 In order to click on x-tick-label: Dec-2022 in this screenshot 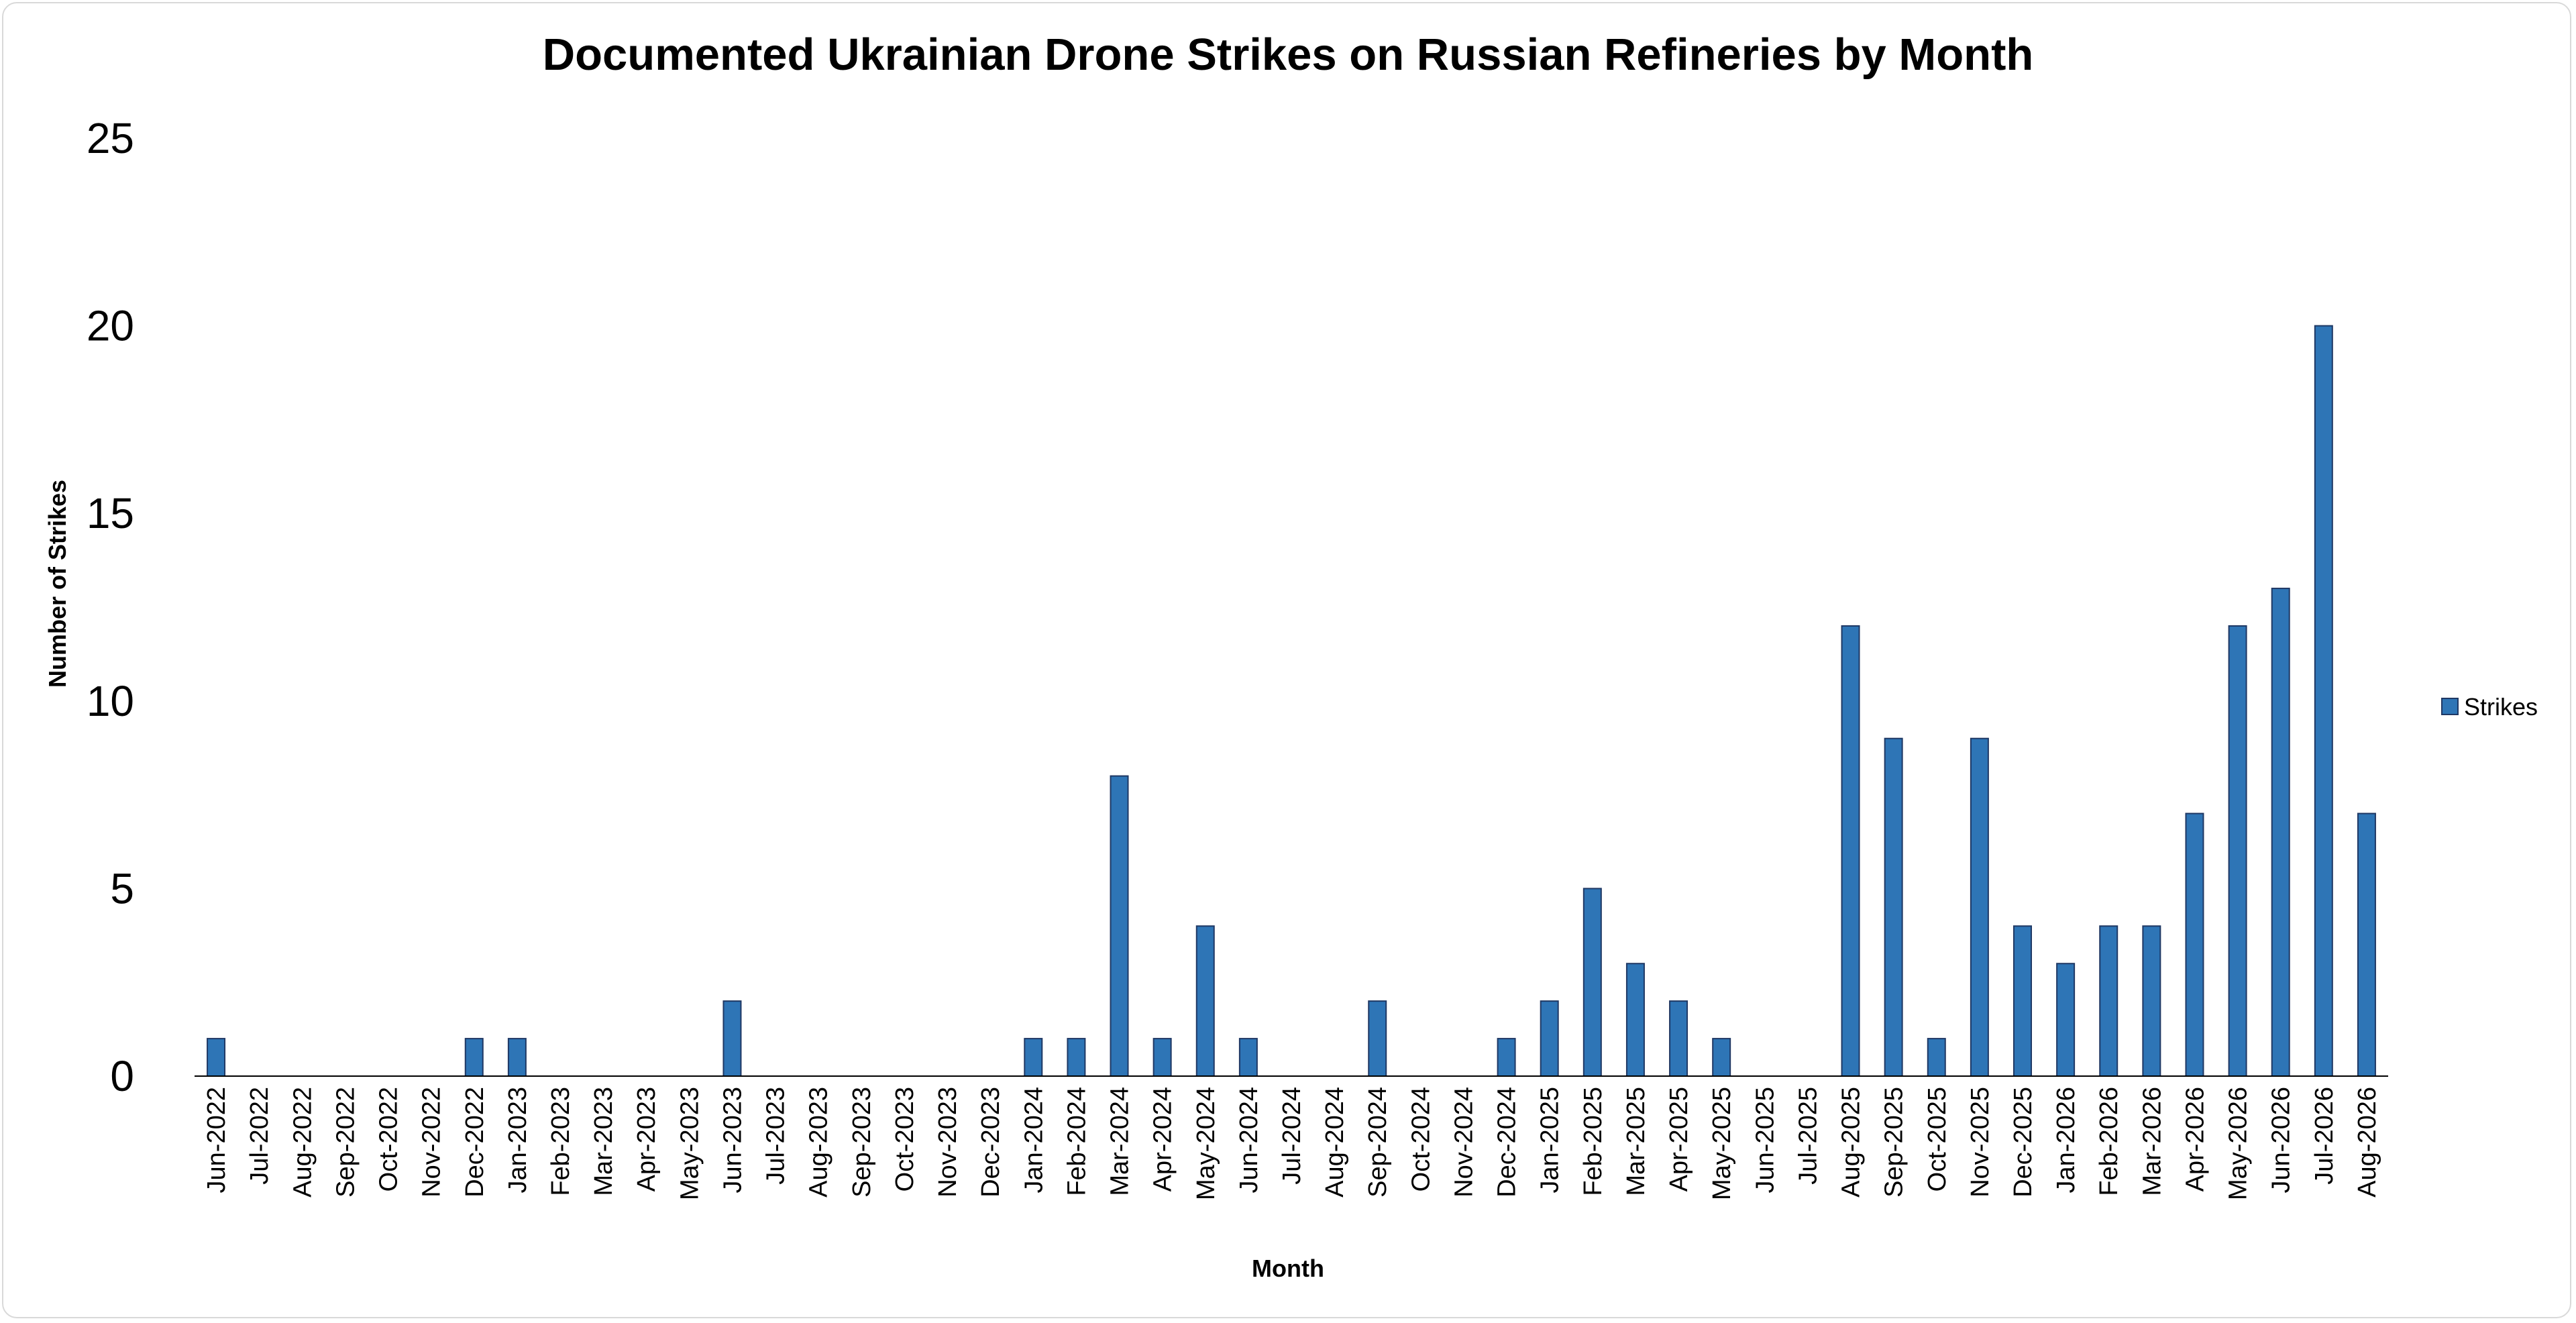, I will do `click(475, 1142)`.